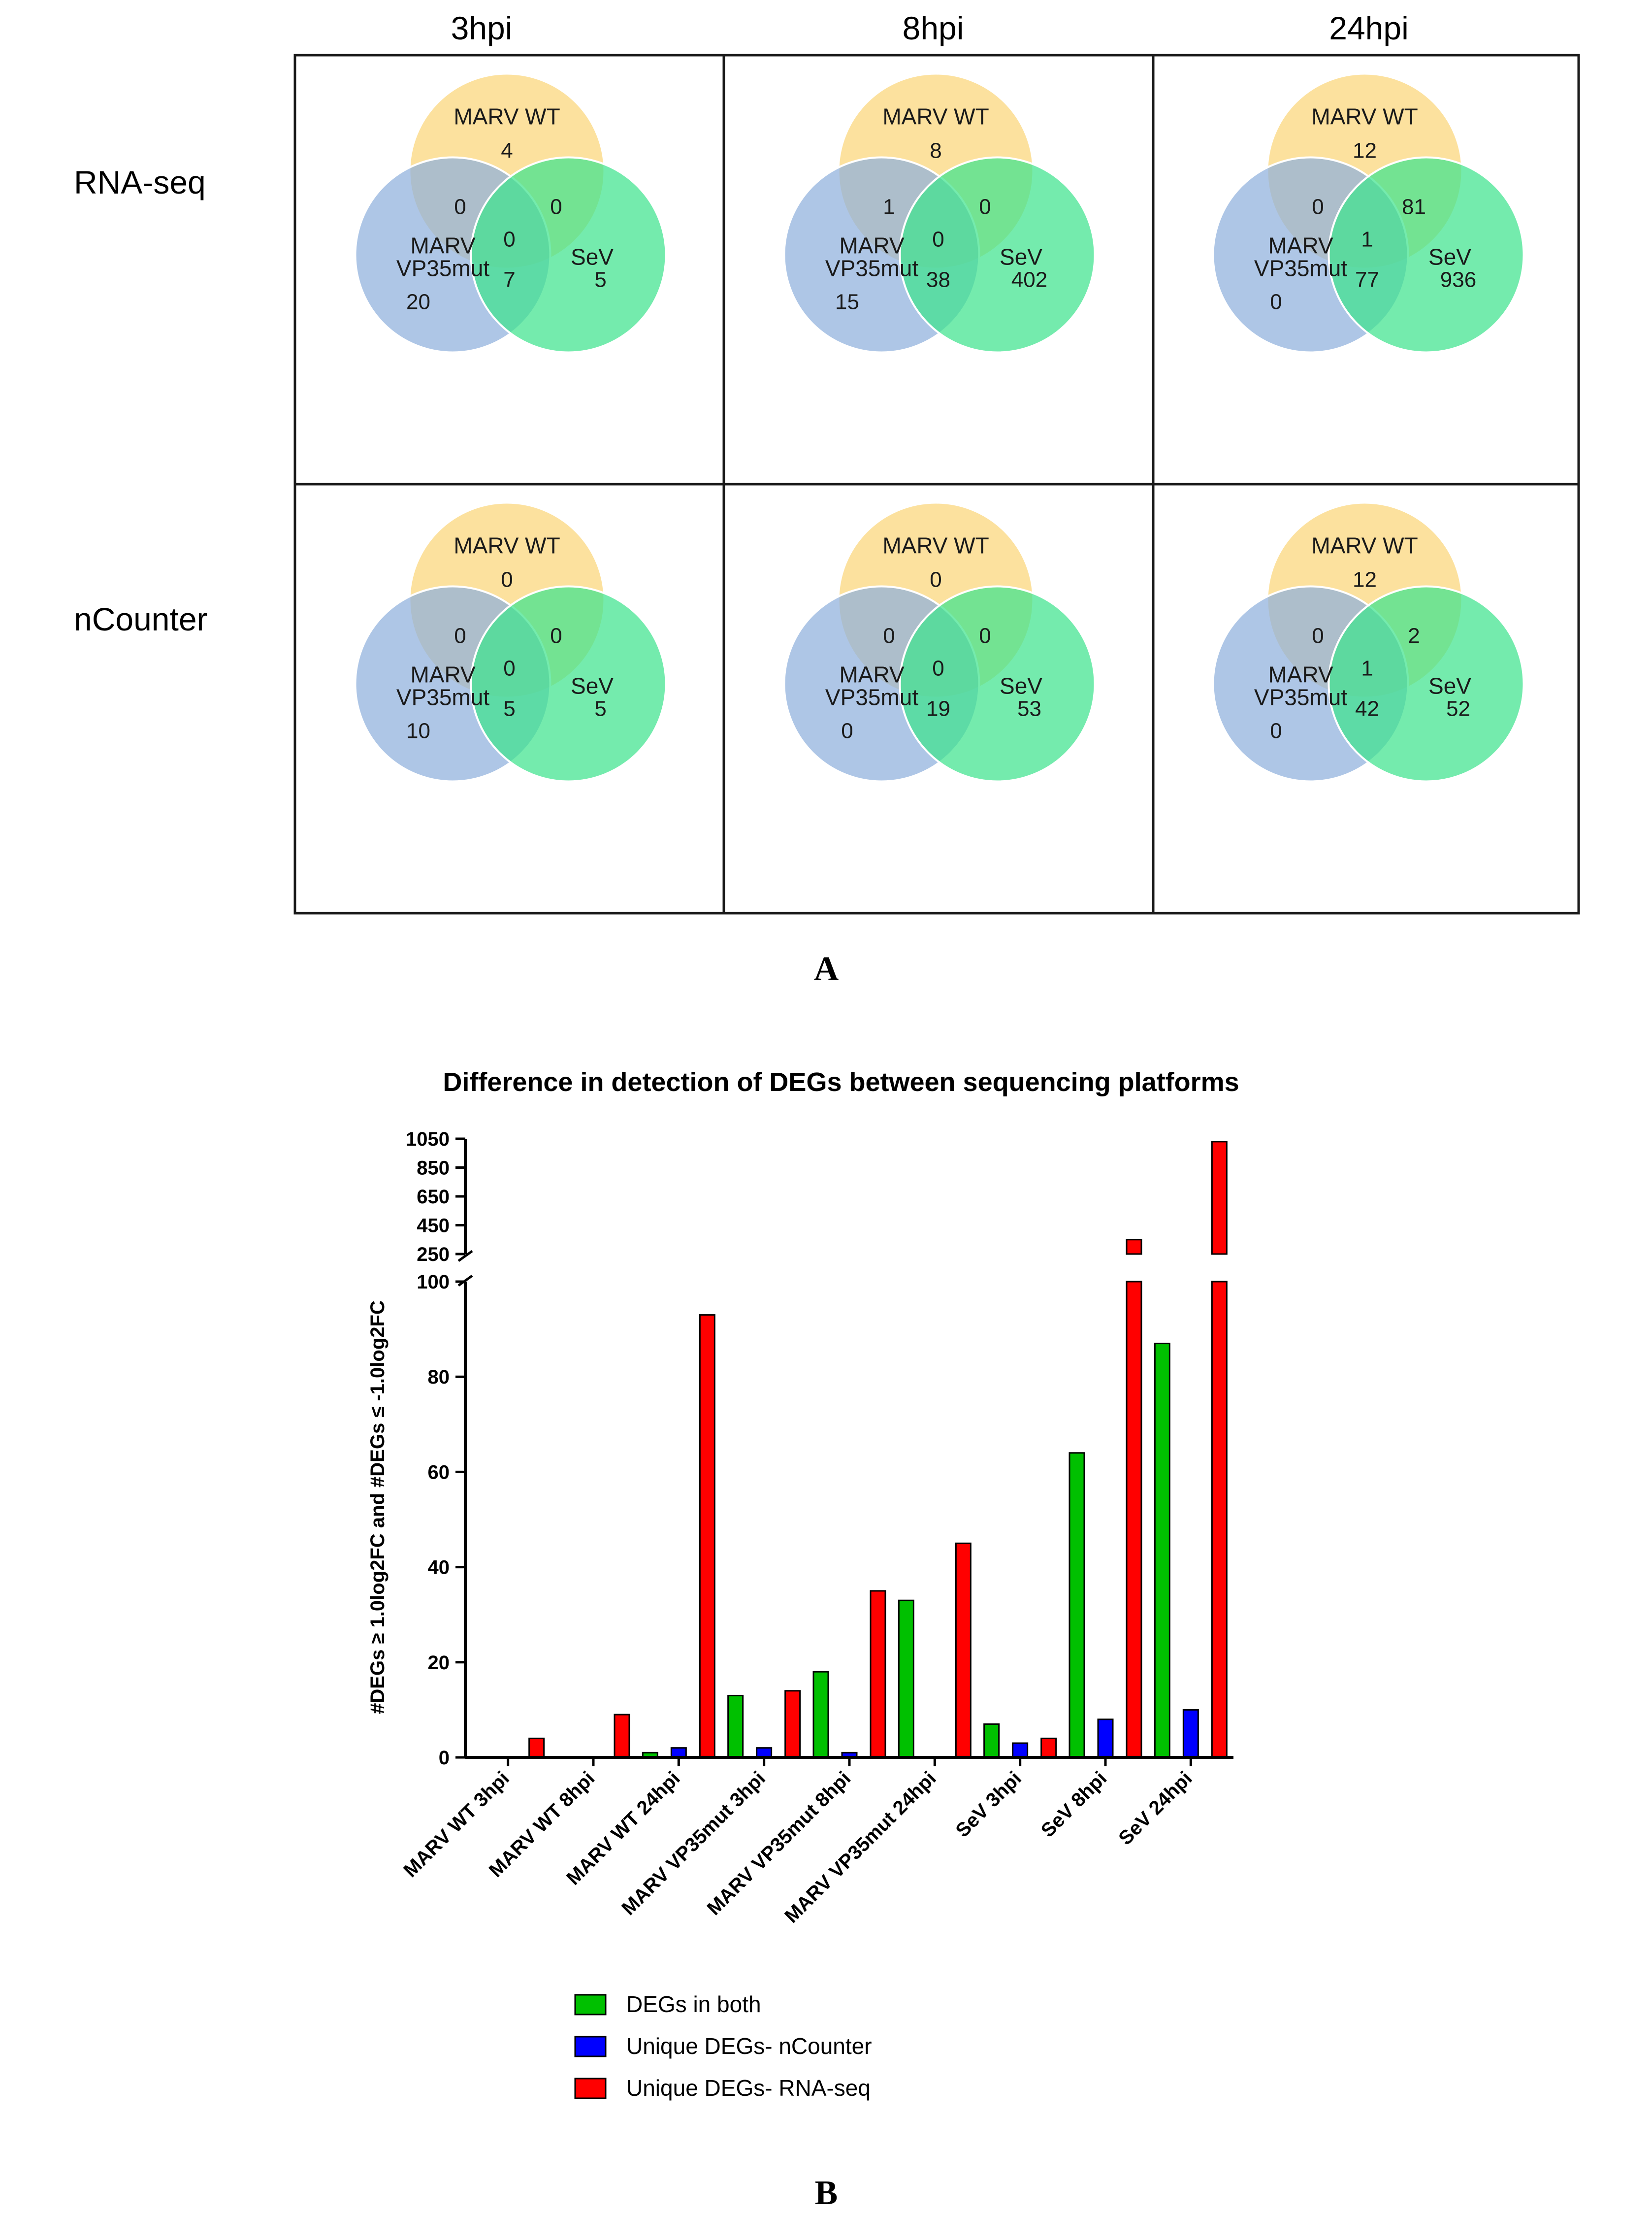 This screenshot has height=2214, width=1652. Describe the element at coordinates (1020, 1750) in the screenshot. I see `bar-unique-degs-ncounter-sev-3hpi` at that location.